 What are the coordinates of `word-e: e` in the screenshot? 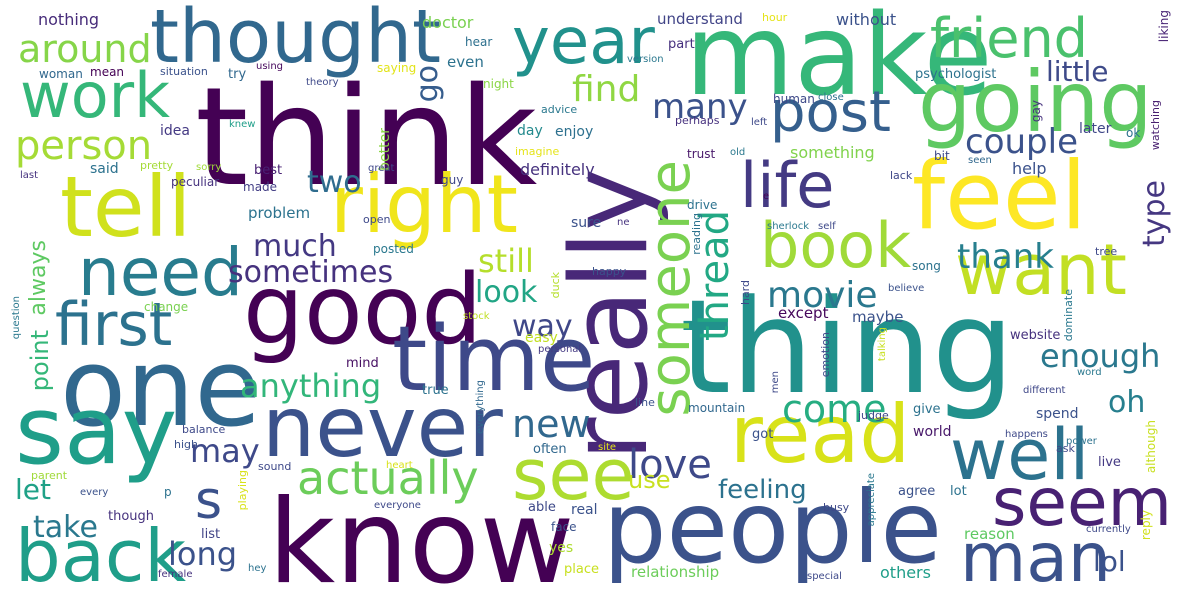 It's located at (766, 196).